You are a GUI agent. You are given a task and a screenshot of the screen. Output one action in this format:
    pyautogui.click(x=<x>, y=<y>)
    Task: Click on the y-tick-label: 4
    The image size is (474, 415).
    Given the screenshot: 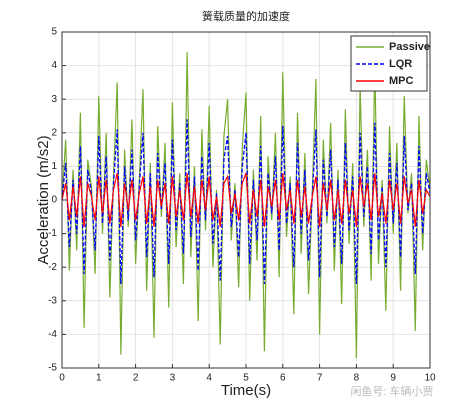 What is the action you would take?
    pyautogui.click(x=54, y=65)
    